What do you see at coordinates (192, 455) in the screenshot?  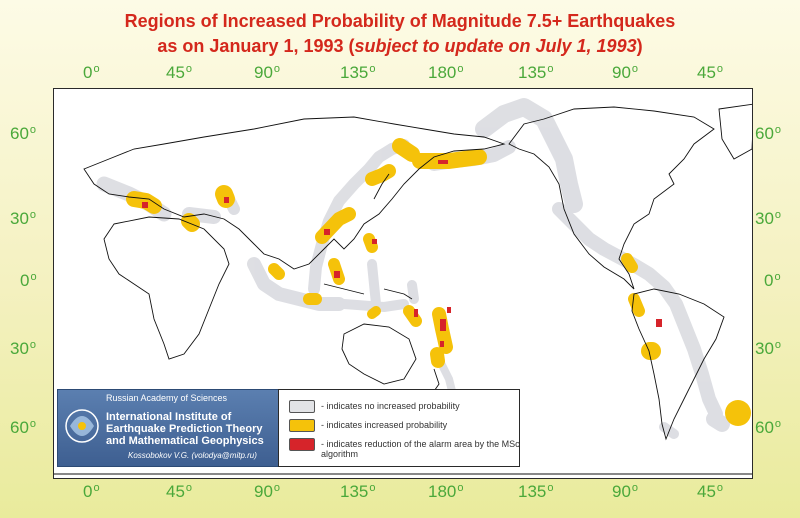 I see `author-credit: Kossobokov V.G. (volodya@mitp.ru)` at bounding box center [192, 455].